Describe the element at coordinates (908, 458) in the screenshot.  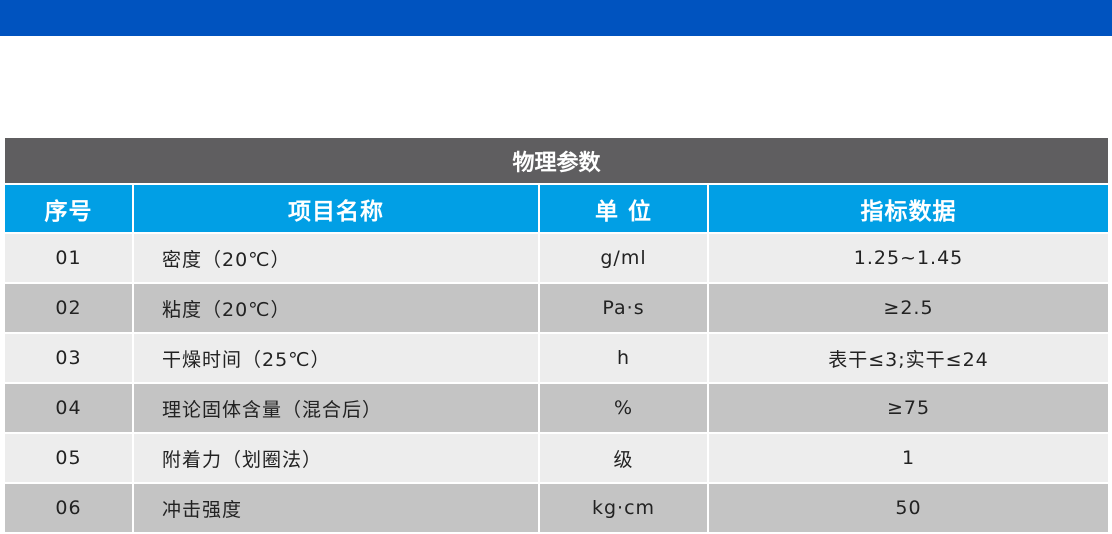
I see `cell-value: 1` at that location.